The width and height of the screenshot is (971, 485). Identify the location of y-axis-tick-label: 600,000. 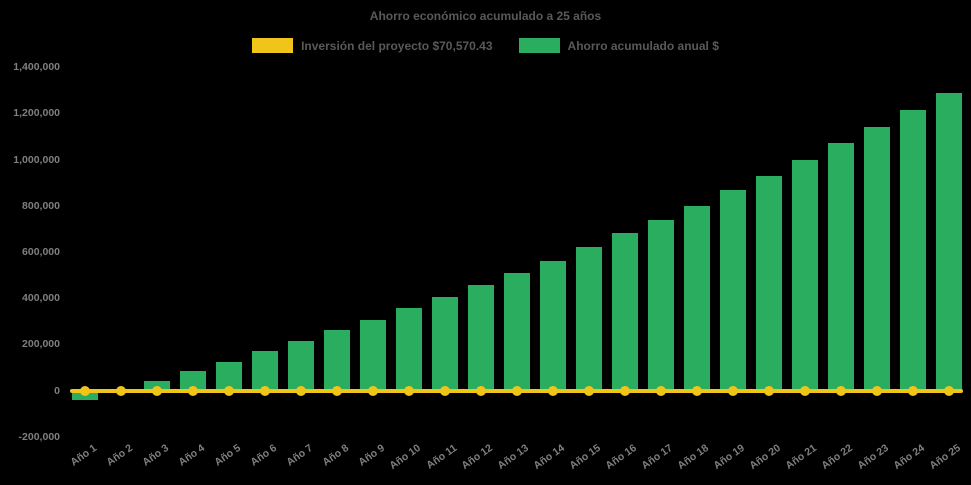
(41, 251).